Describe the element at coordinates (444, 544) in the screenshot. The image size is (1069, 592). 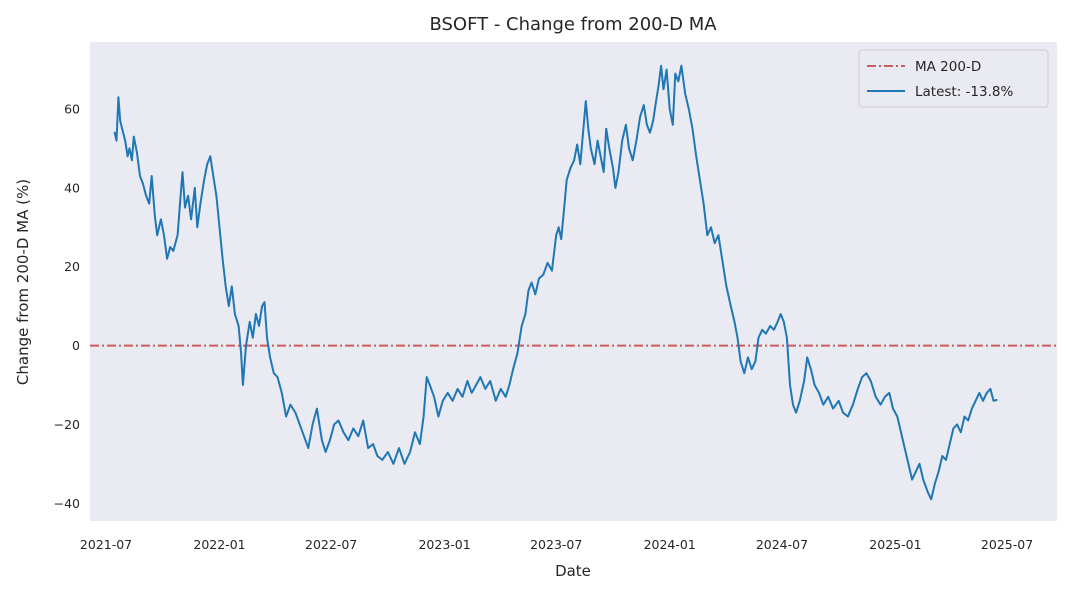
I see `x-tick-label: 2023-01` at that location.